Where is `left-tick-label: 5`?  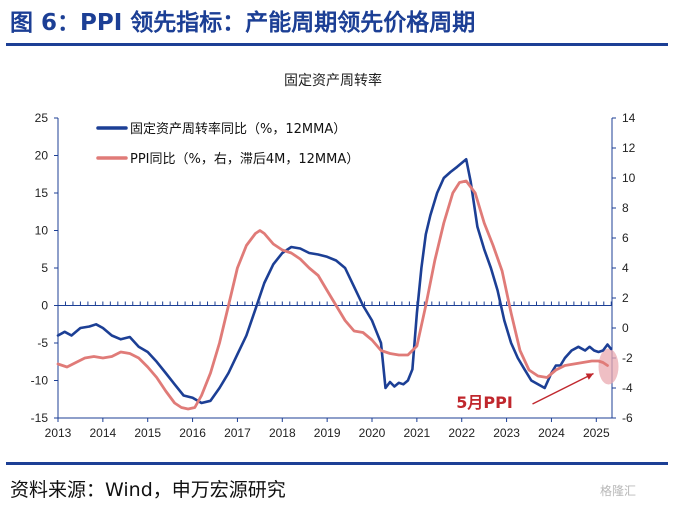 left-tick-label: 5 is located at coordinates (44, 268).